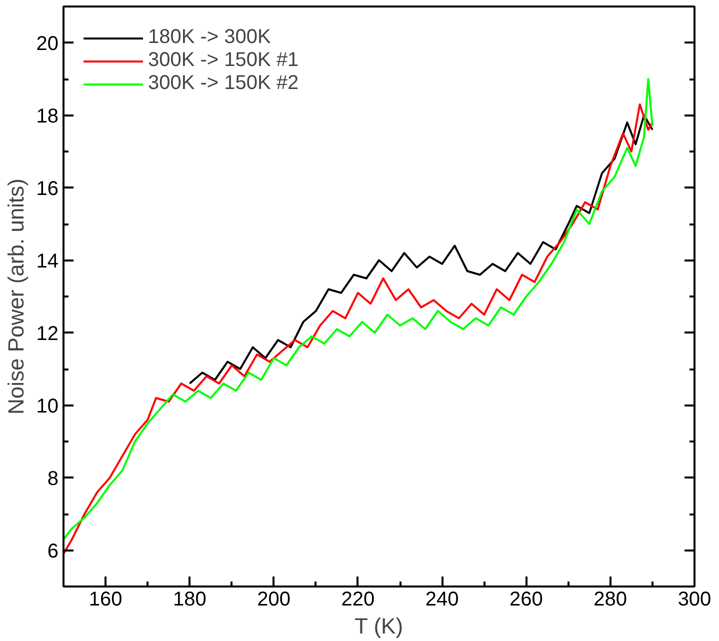  Describe the element at coordinates (526, 599) in the screenshot. I see `x-tick-label: 260` at that location.